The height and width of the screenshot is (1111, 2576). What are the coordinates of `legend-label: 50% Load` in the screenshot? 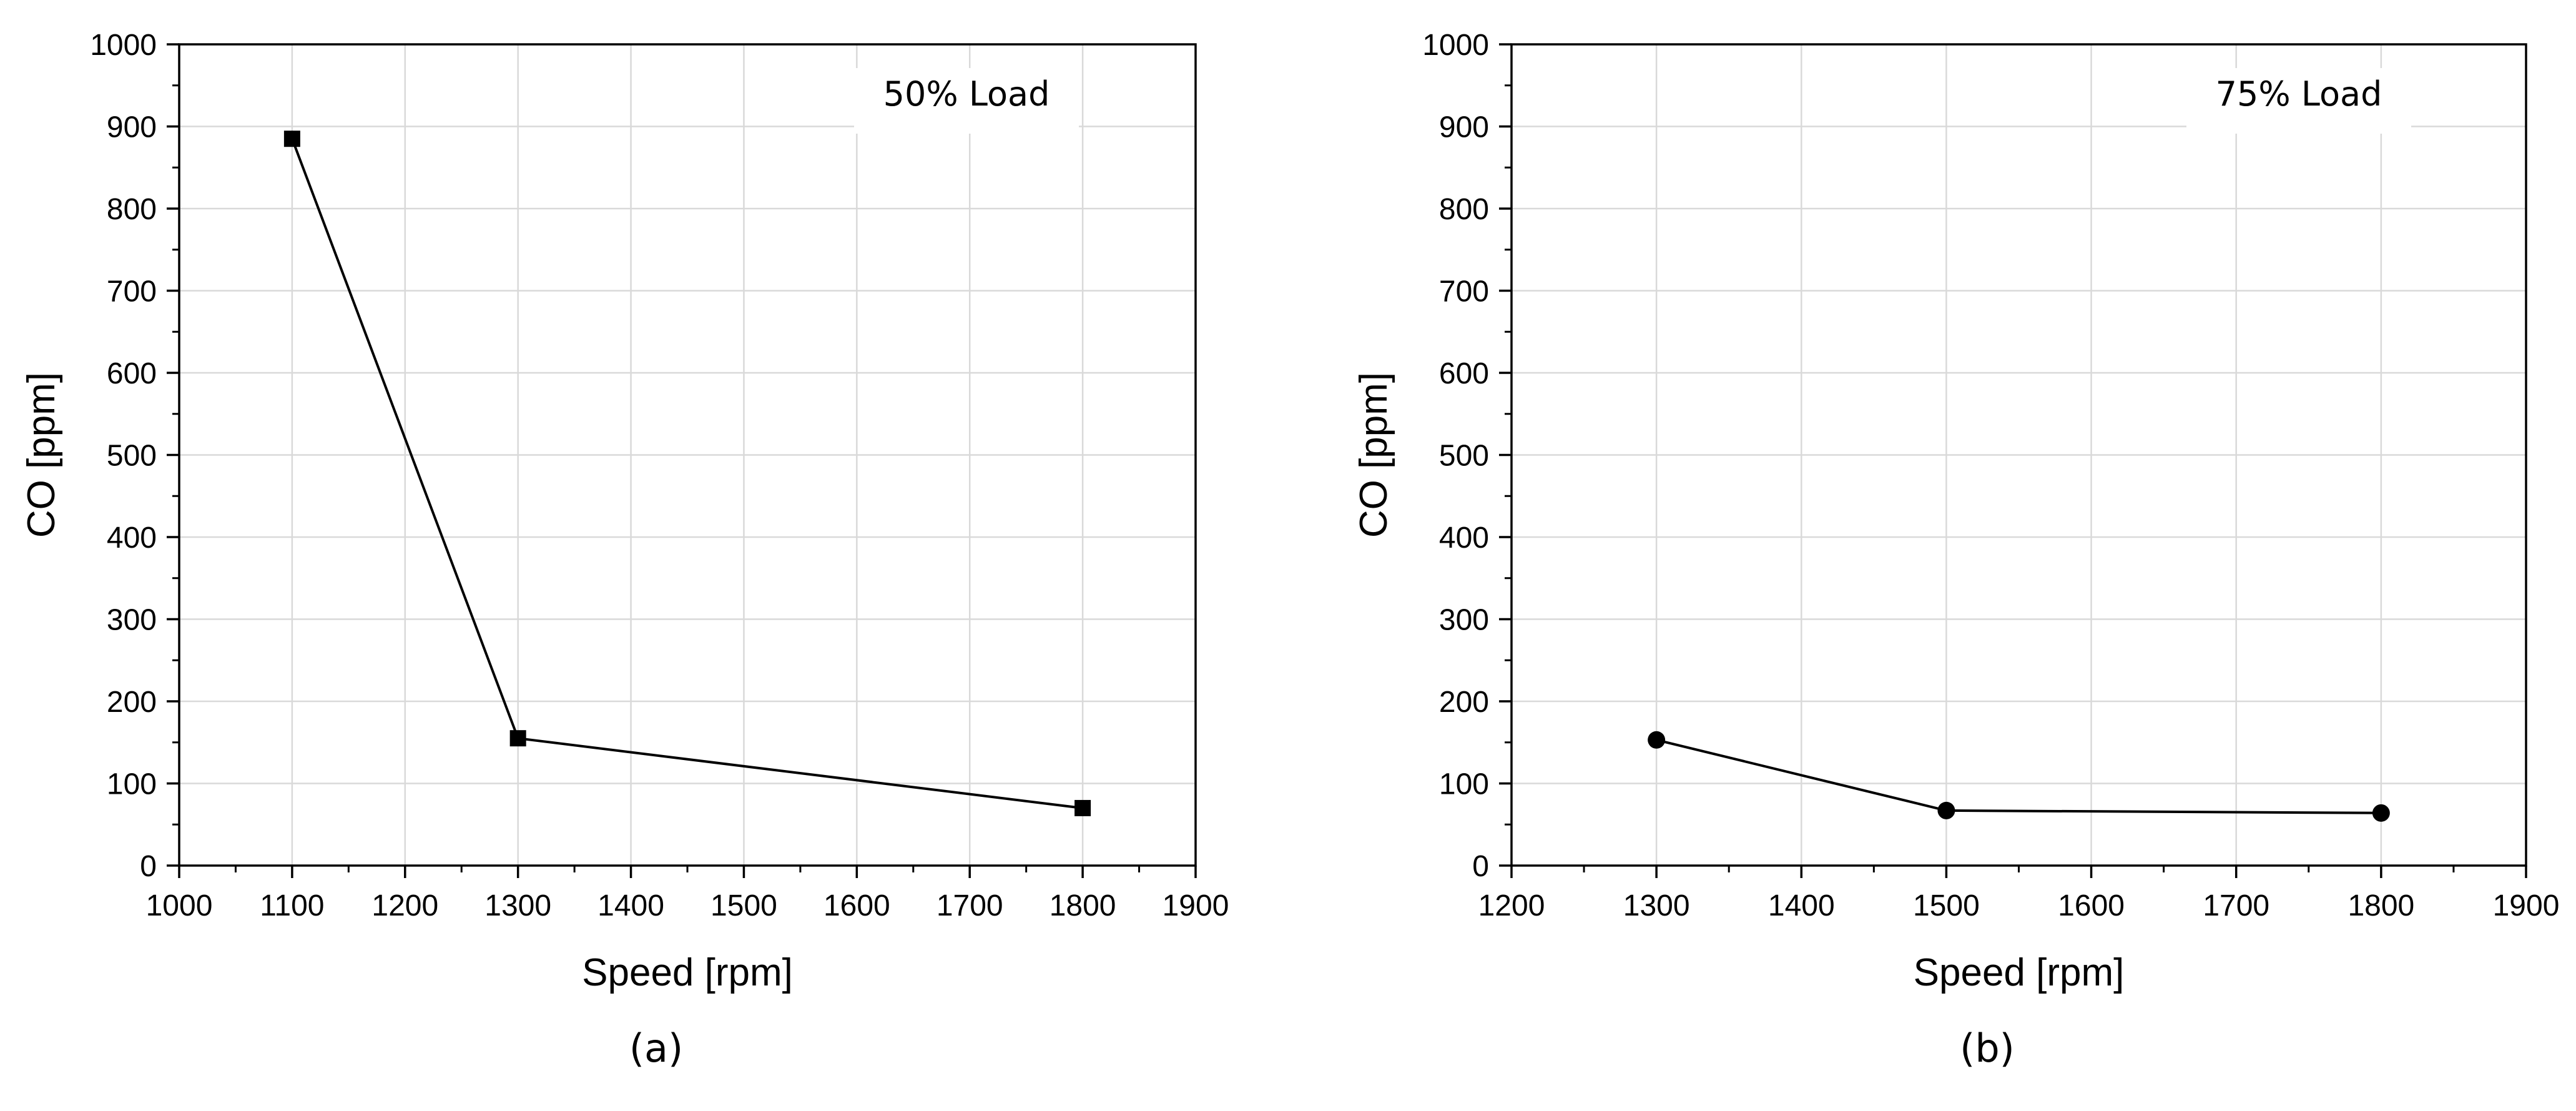 It's located at (966, 94).